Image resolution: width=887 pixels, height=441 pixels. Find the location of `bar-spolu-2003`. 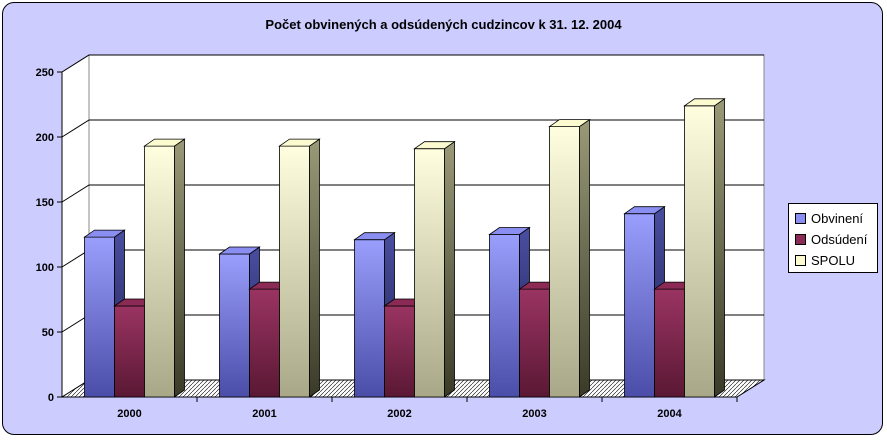

bar-spolu-2003 is located at coordinates (569, 258).